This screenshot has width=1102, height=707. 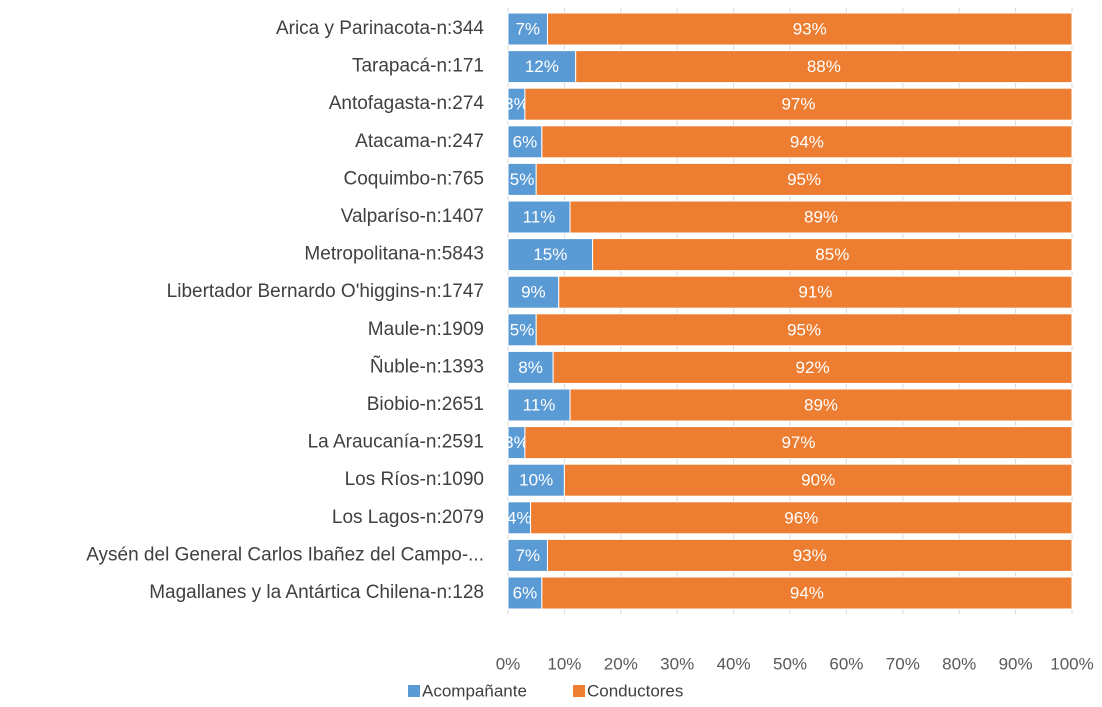 I want to click on value-label: 92%, so click(x=813, y=367).